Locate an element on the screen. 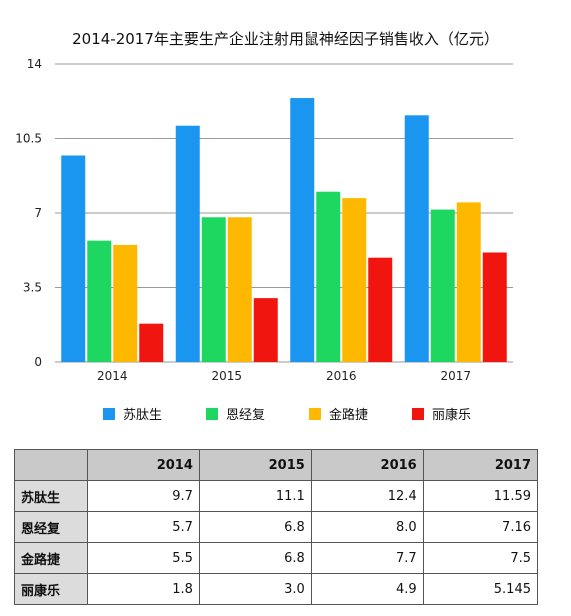  row-label: 丽康乐 is located at coordinates (51, 589).